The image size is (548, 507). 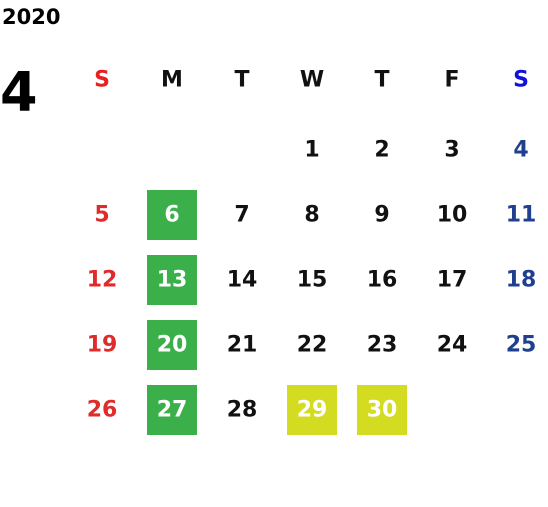 What do you see at coordinates (520, 150) in the screenshot?
I see `day-number: 4` at bounding box center [520, 150].